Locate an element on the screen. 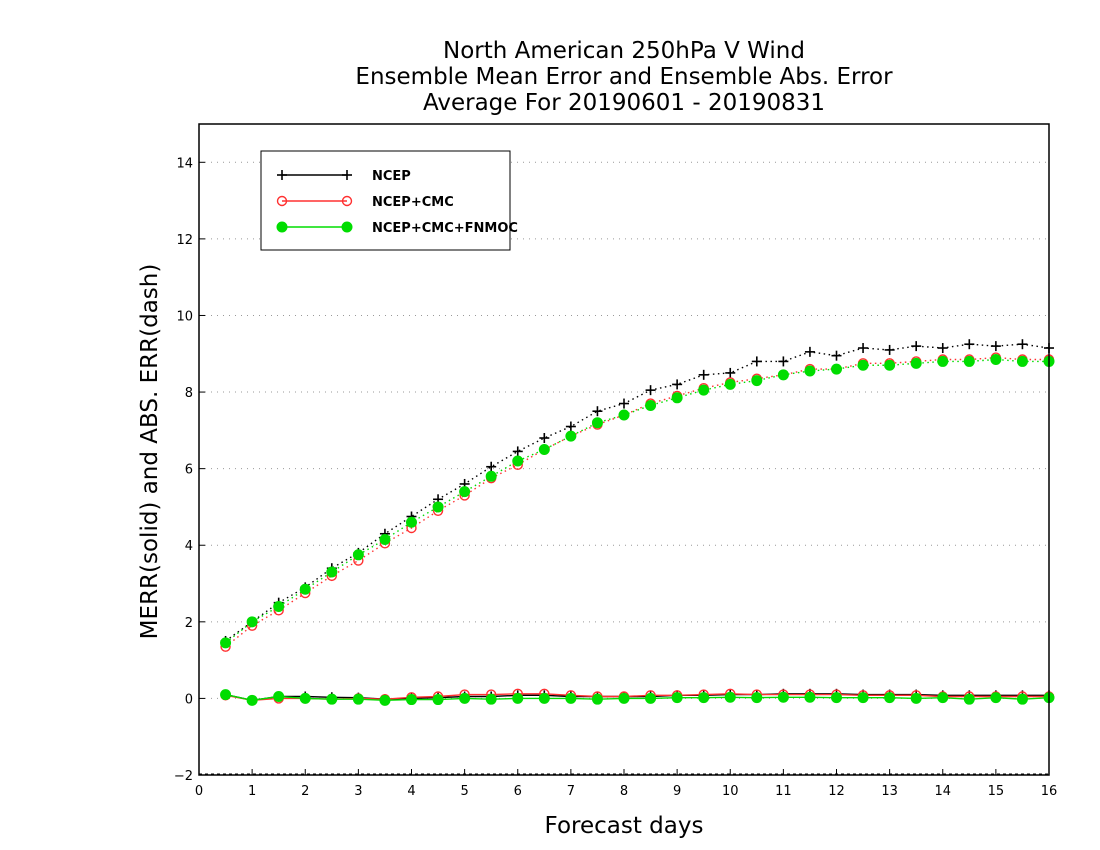  x-tick-label: 7 is located at coordinates (571, 791).